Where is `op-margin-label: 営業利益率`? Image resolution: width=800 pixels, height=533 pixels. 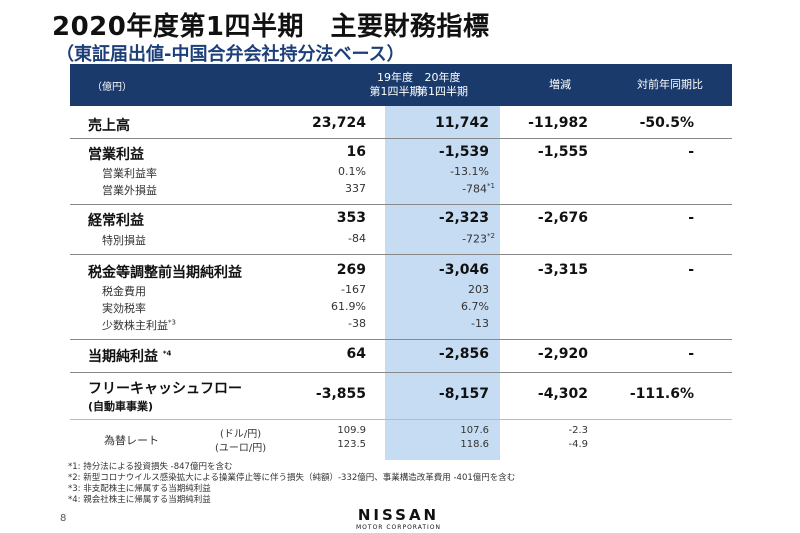
op-margin-label: 営業利益率 is located at coordinates (129, 173).